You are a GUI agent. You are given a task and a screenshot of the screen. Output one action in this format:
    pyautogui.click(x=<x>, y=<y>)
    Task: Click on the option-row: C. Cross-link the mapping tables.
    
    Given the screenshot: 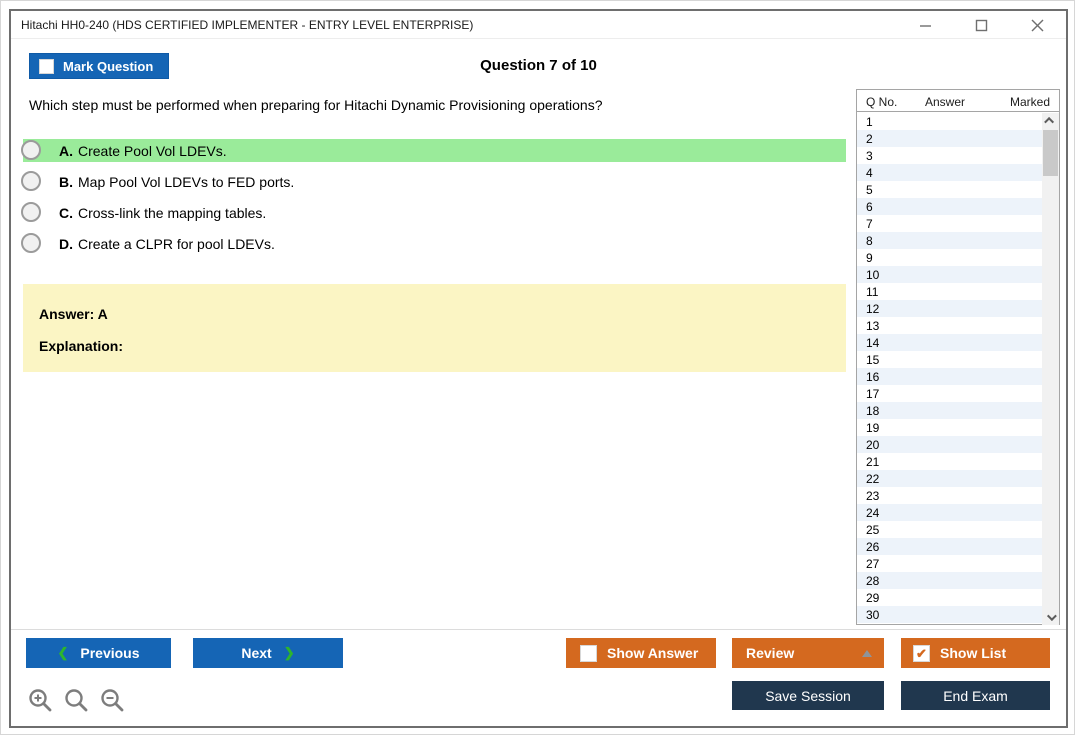 What is the action you would take?
    pyautogui.click(x=433, y=212)
    